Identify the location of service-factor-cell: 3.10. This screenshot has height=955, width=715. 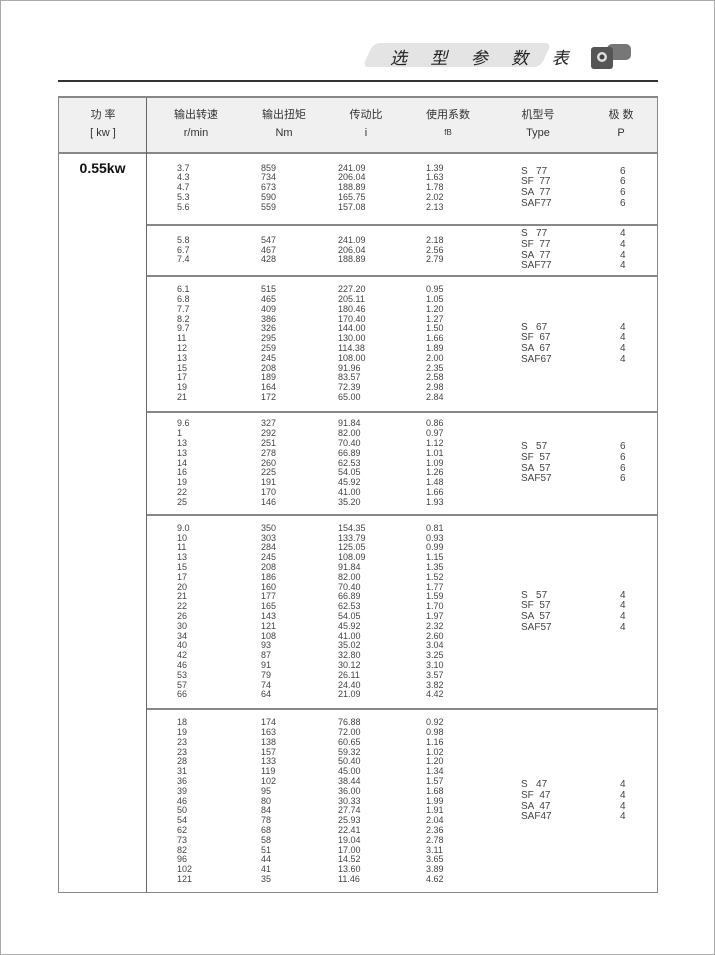
(435, 664).